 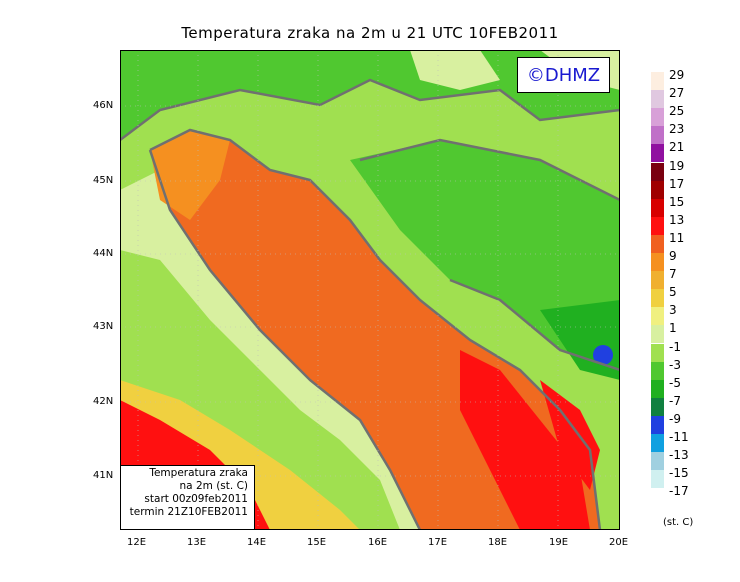 What do you see at coordinates (137, 542) in the screenshot?
I see `lon-label-12e: 12E` at bounding box center [137, 542].